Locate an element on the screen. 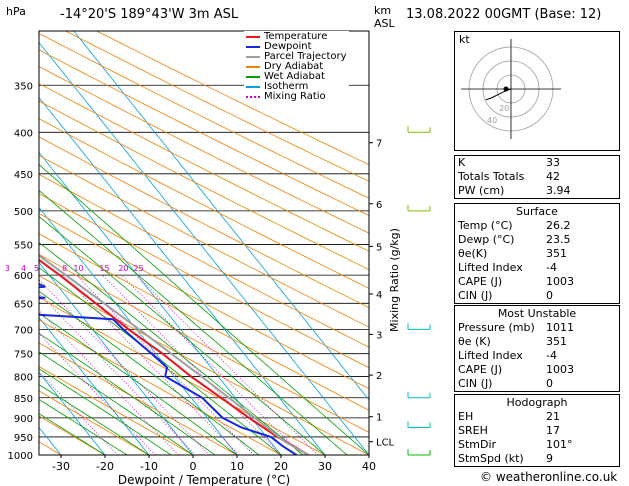 This screenshot has height=486, width=629. table-row: Totals Totals 42 is located at coordinates (537, 177).